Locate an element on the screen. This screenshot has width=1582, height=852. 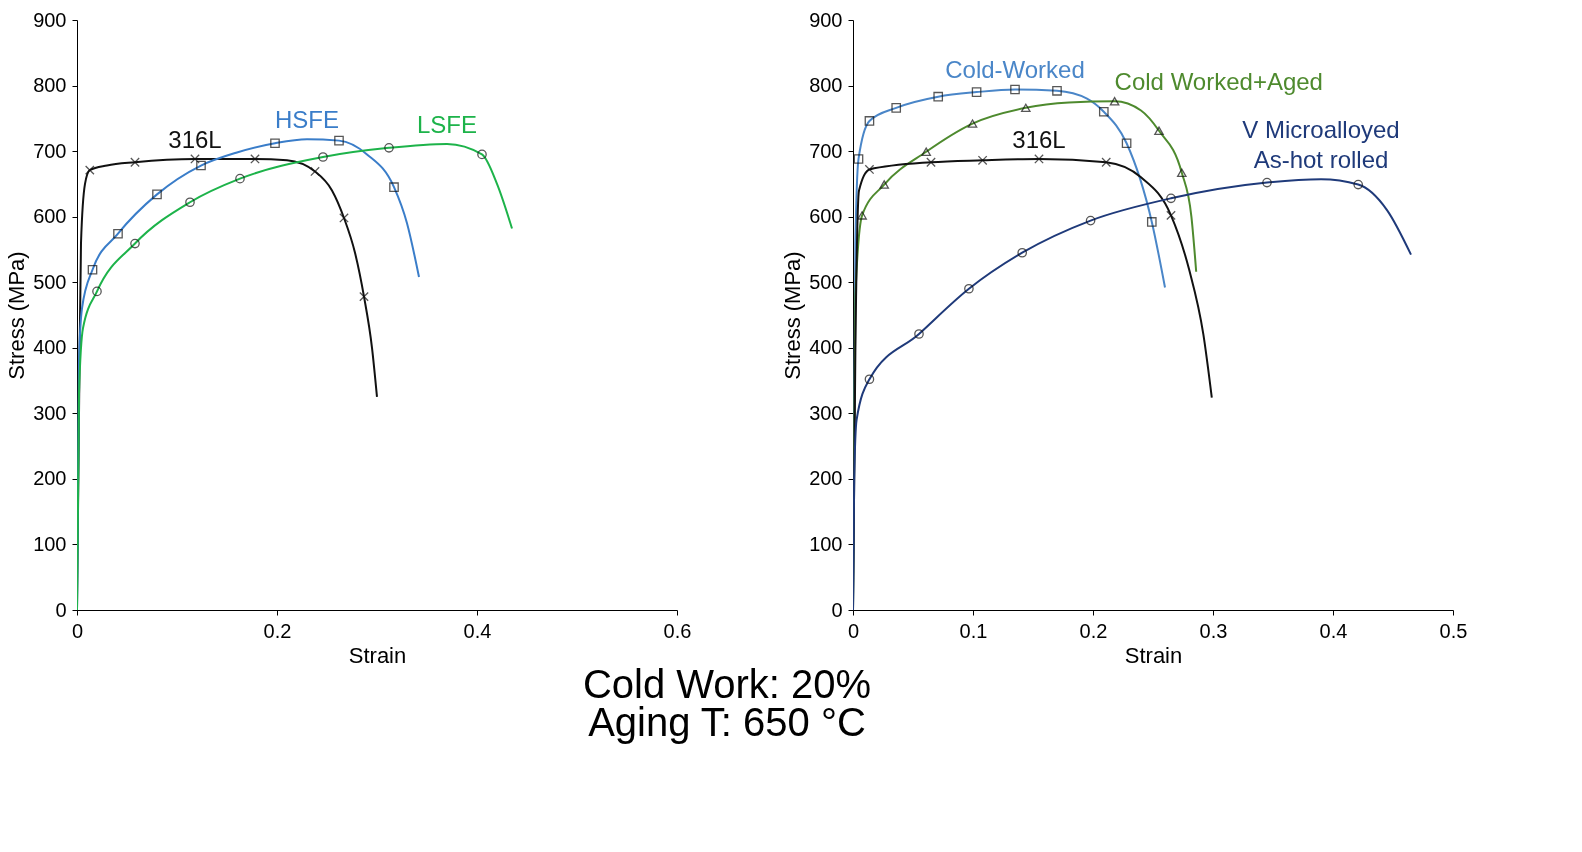
x-tick-label: 0.6 is located at coordinates (677, 630).